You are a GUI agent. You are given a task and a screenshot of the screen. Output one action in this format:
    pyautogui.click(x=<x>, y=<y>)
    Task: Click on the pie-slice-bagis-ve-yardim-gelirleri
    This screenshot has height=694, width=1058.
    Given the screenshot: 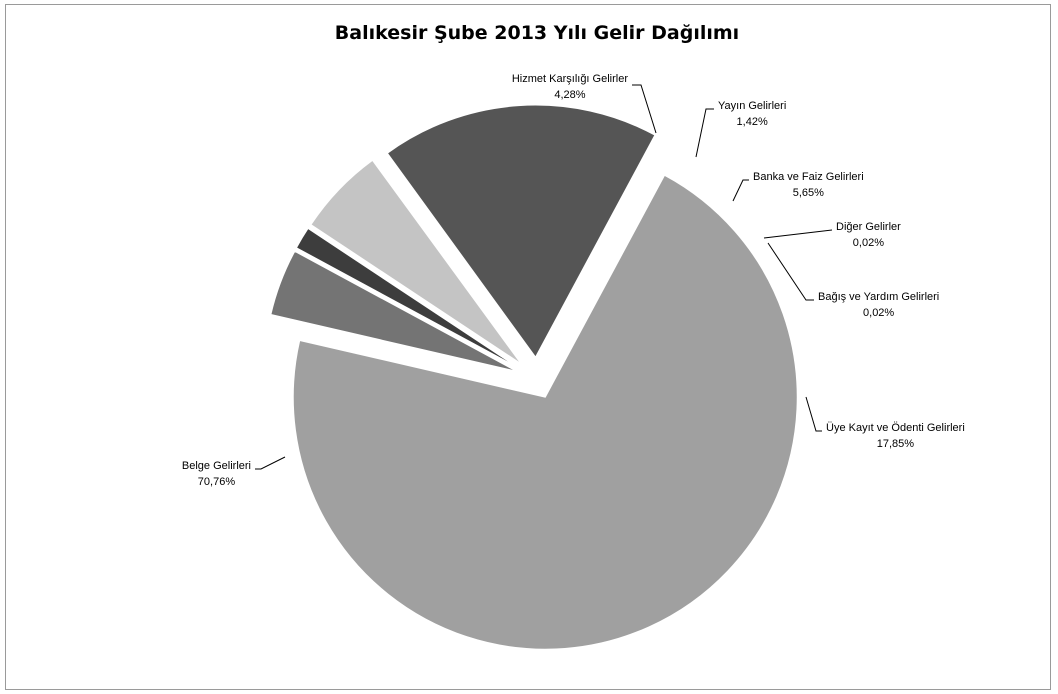 What is the action you would take?
    pyautogui.click(x=449, y=259)
    